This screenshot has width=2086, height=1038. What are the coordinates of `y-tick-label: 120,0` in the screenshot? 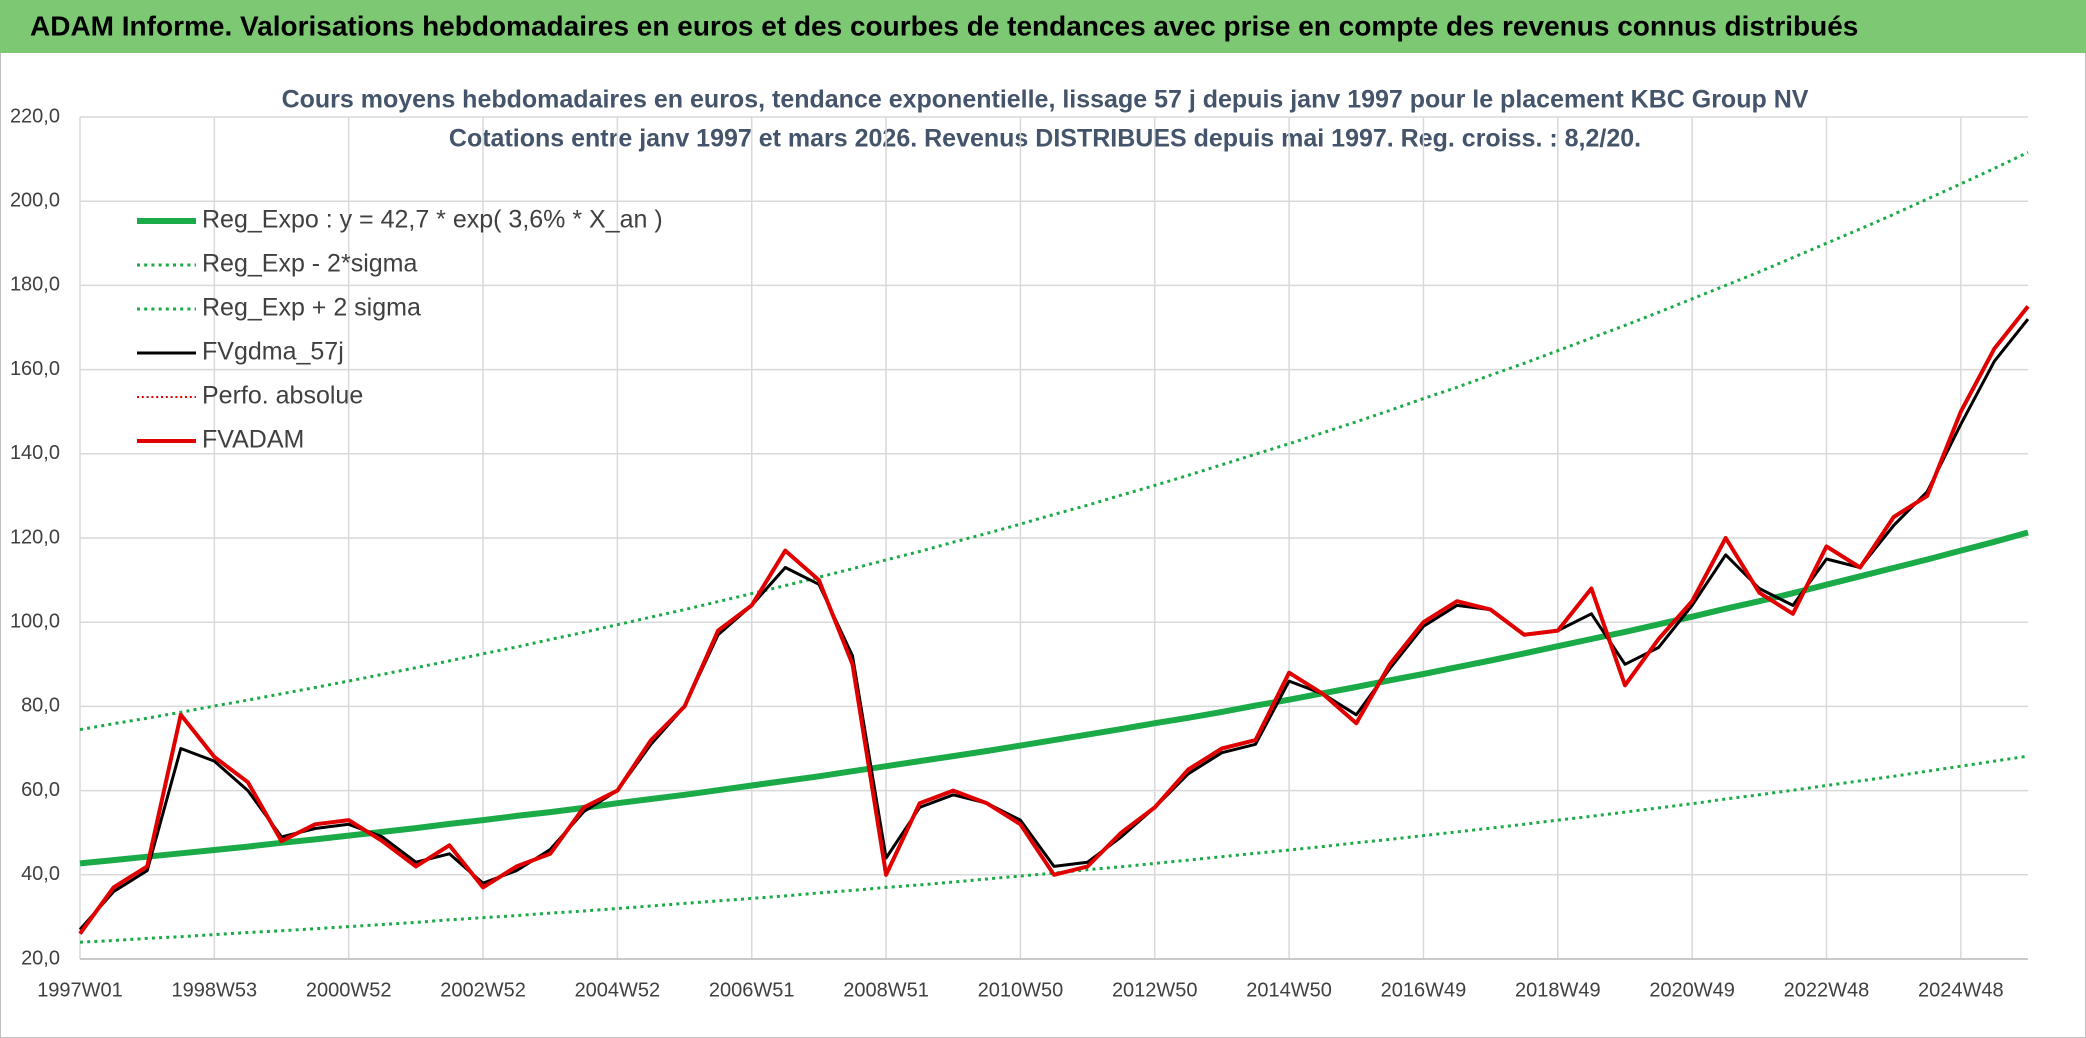 It's located at (35, 537).